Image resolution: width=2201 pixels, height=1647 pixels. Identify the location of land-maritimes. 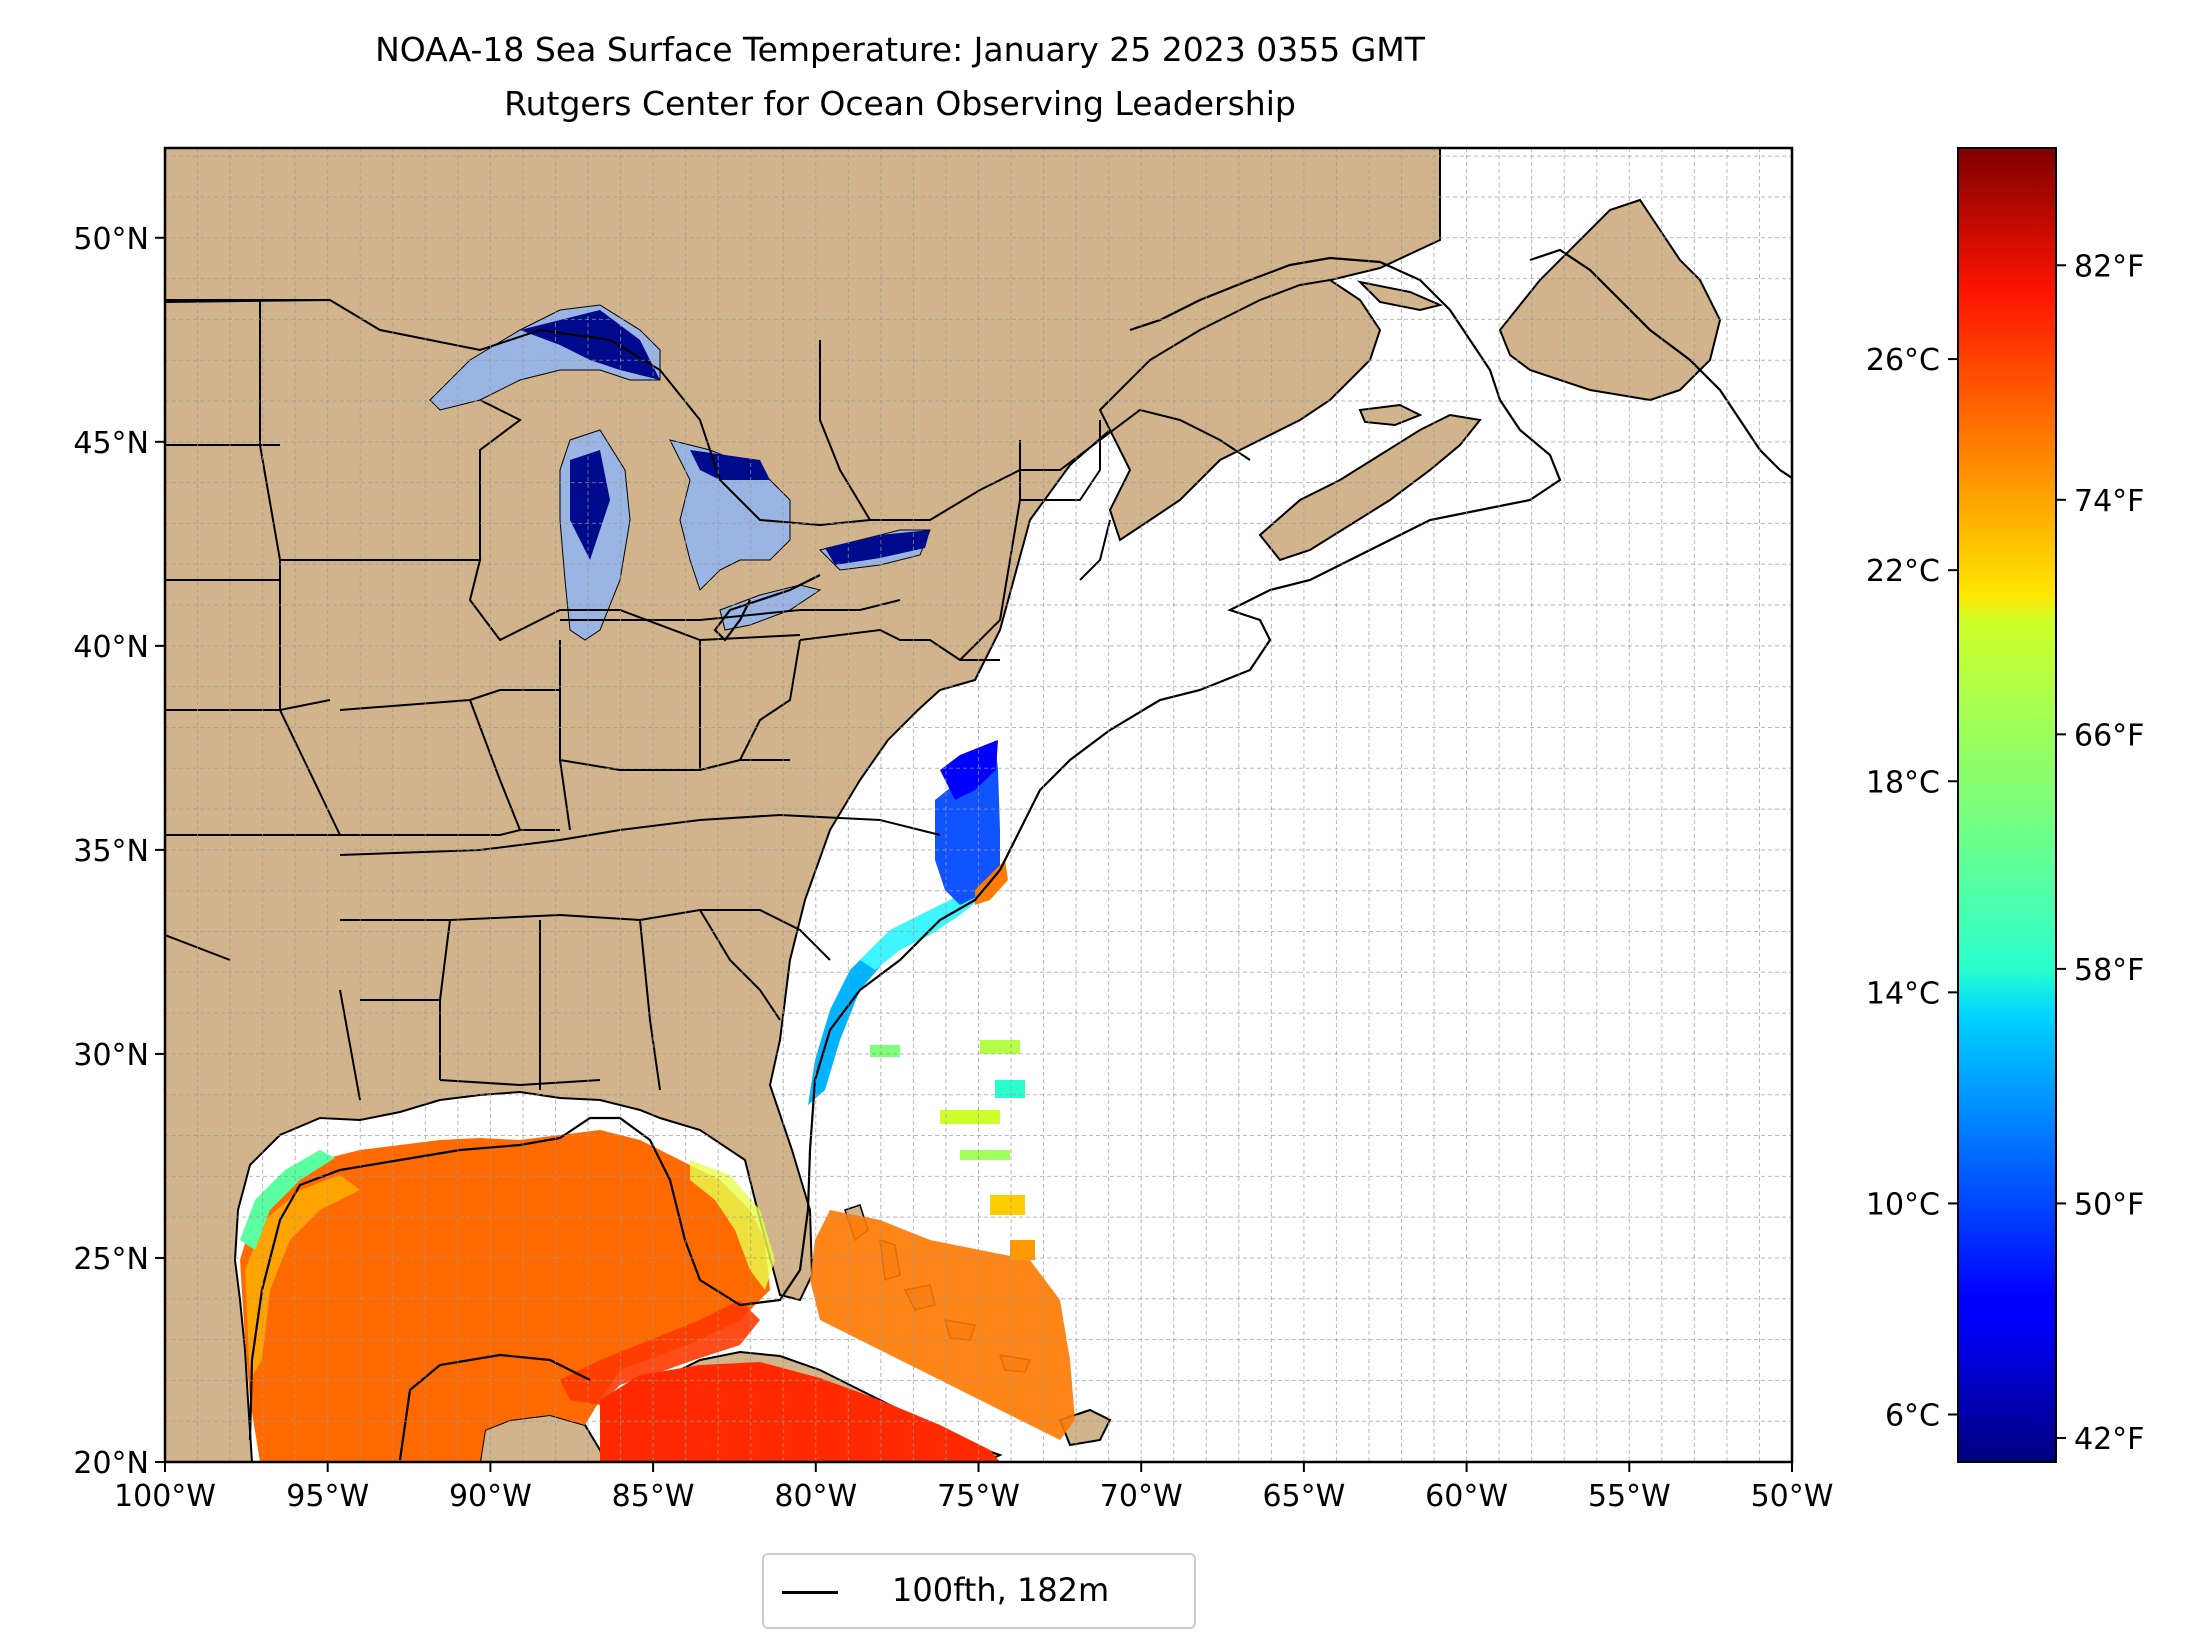
(1240, 410).